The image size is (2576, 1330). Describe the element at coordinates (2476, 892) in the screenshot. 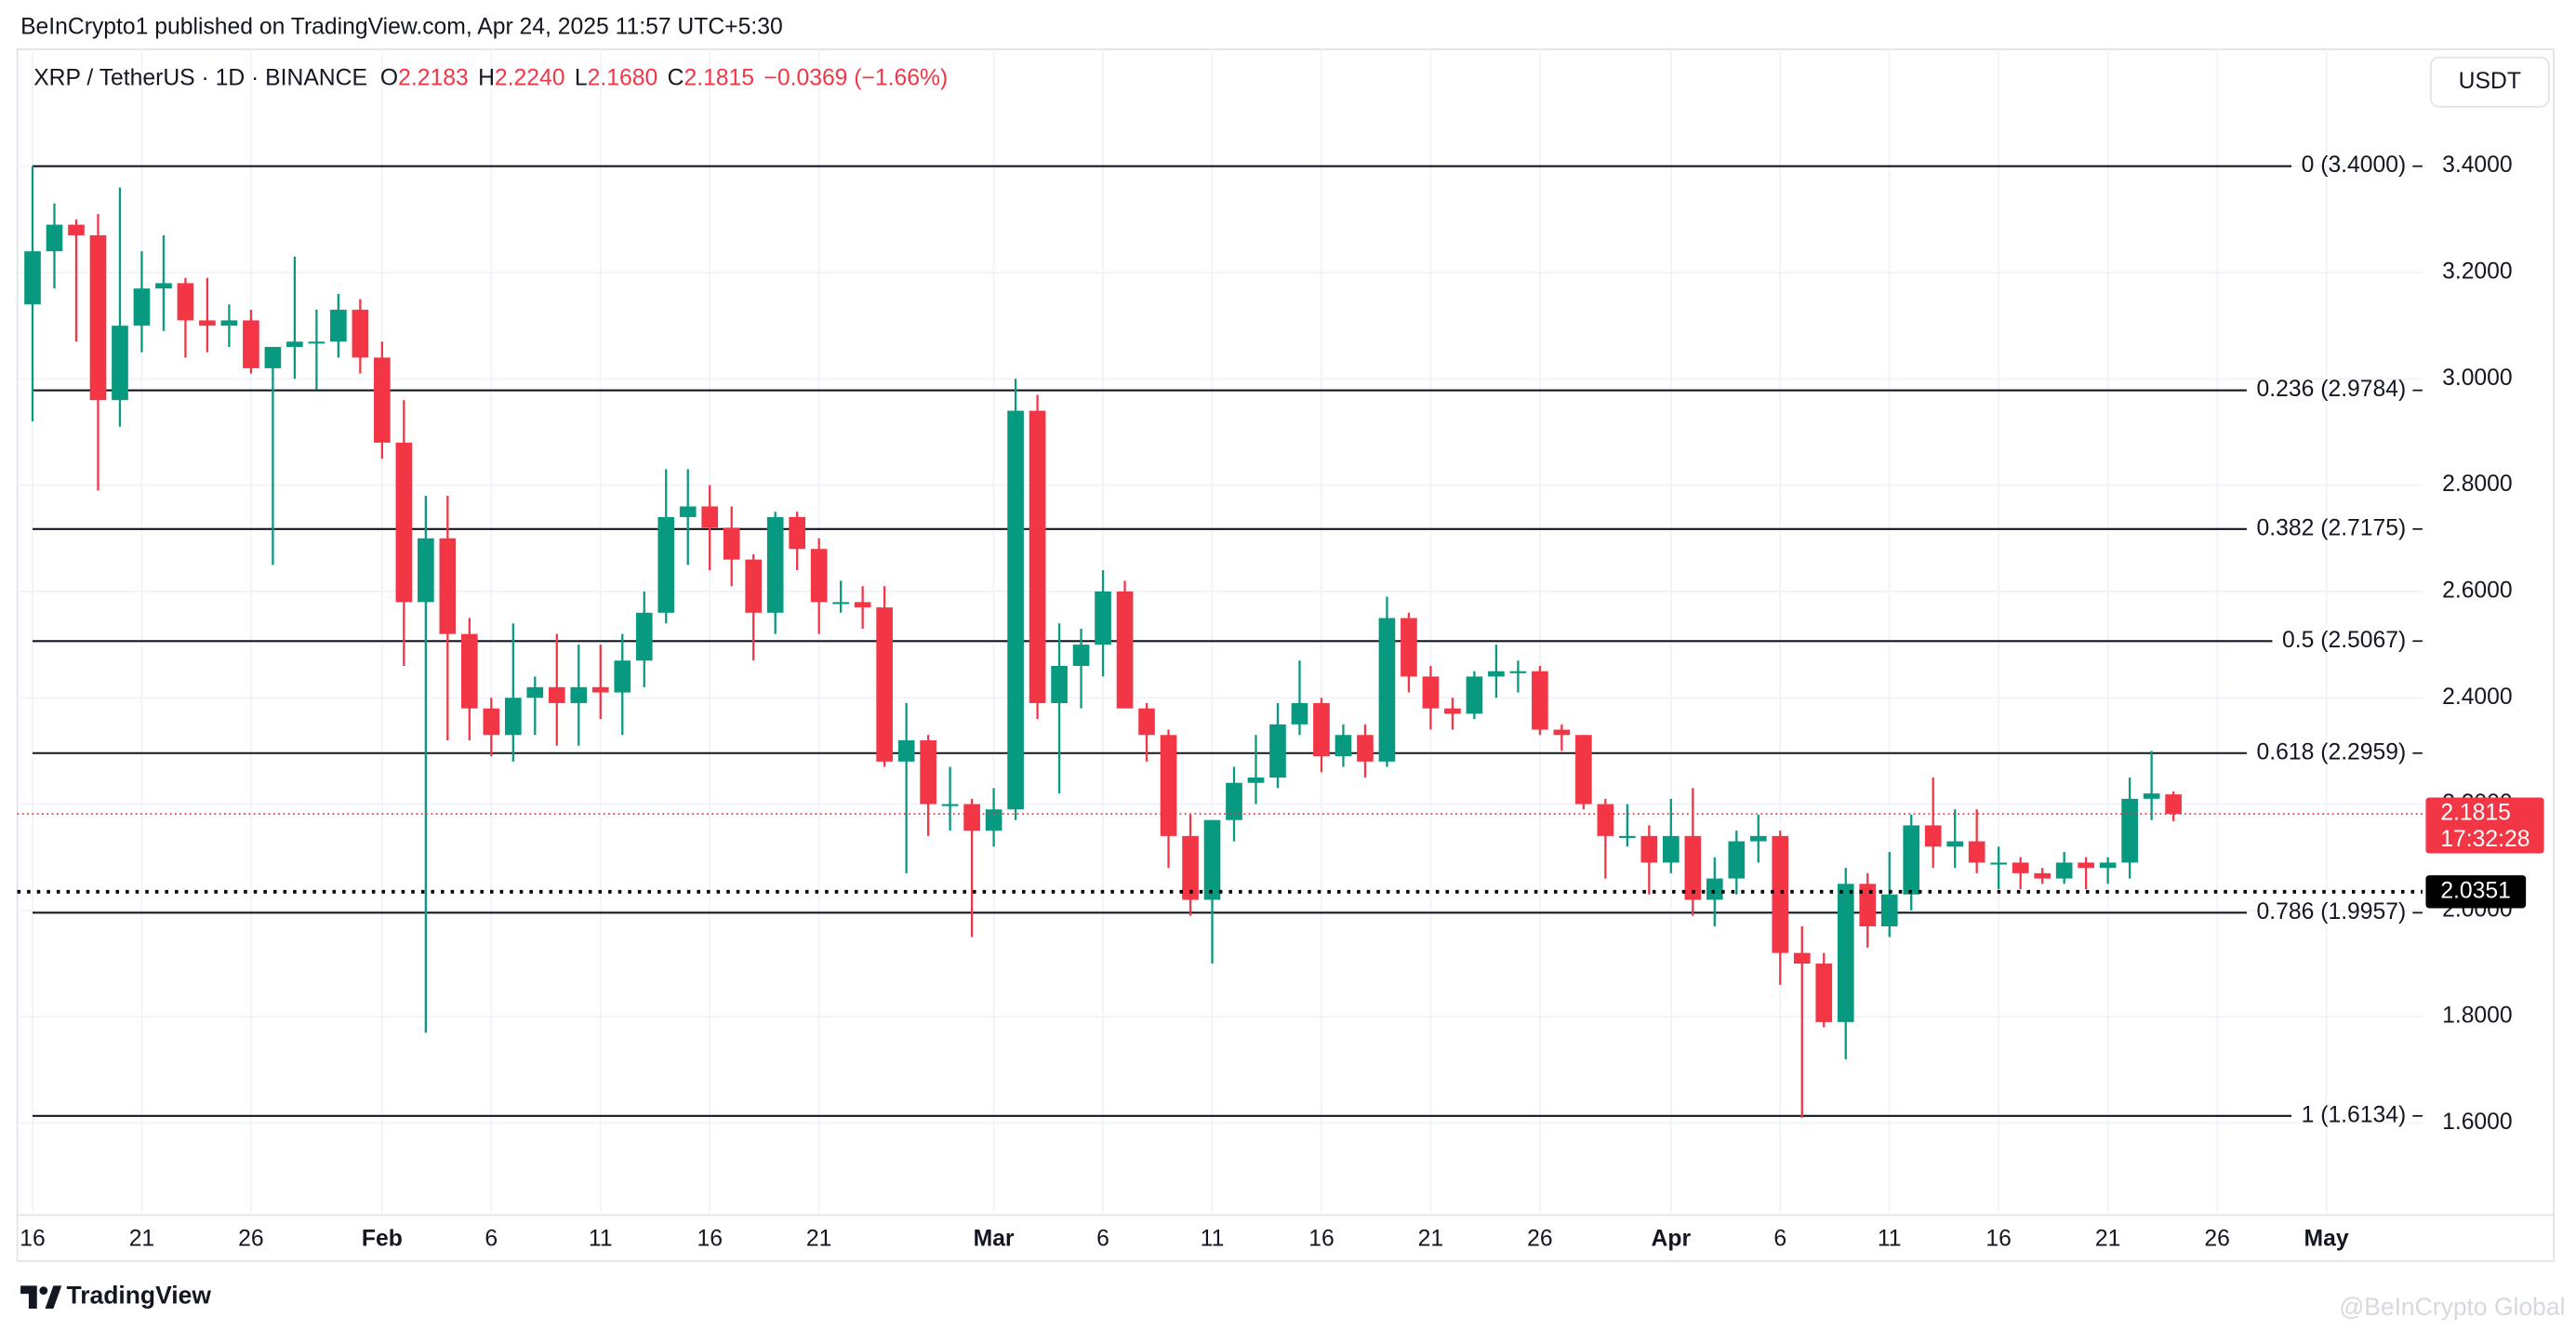

I see `horizontal-line-box` at that location.